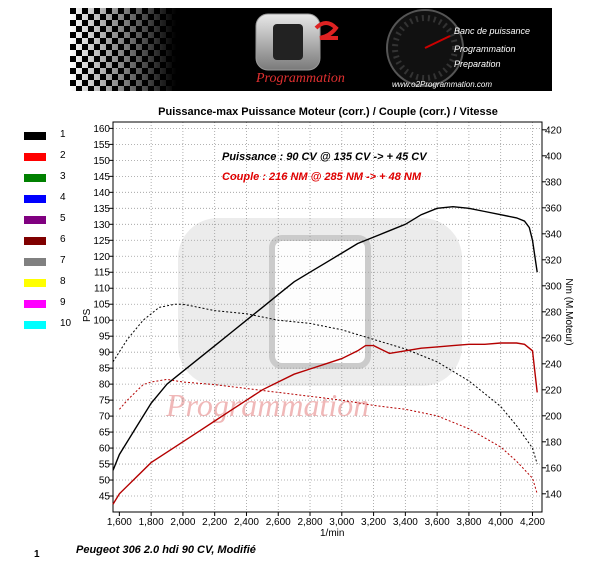  I want to click on legend-item: 6, so click(54, 240).